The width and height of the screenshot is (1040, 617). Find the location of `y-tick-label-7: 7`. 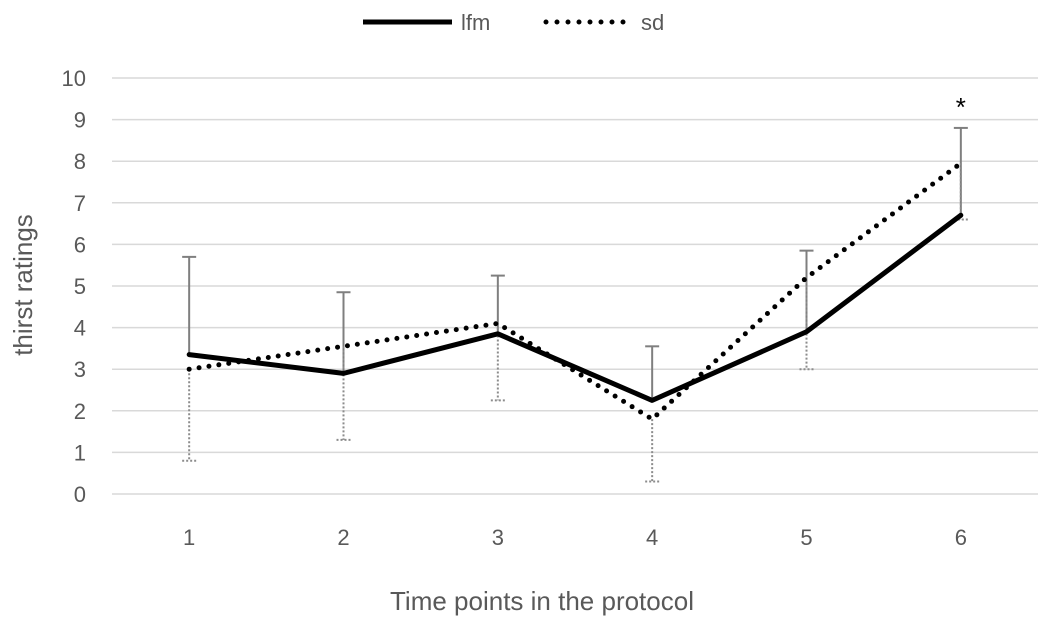

y-tick-label-7: 7 is located at coordinates (80, 203).